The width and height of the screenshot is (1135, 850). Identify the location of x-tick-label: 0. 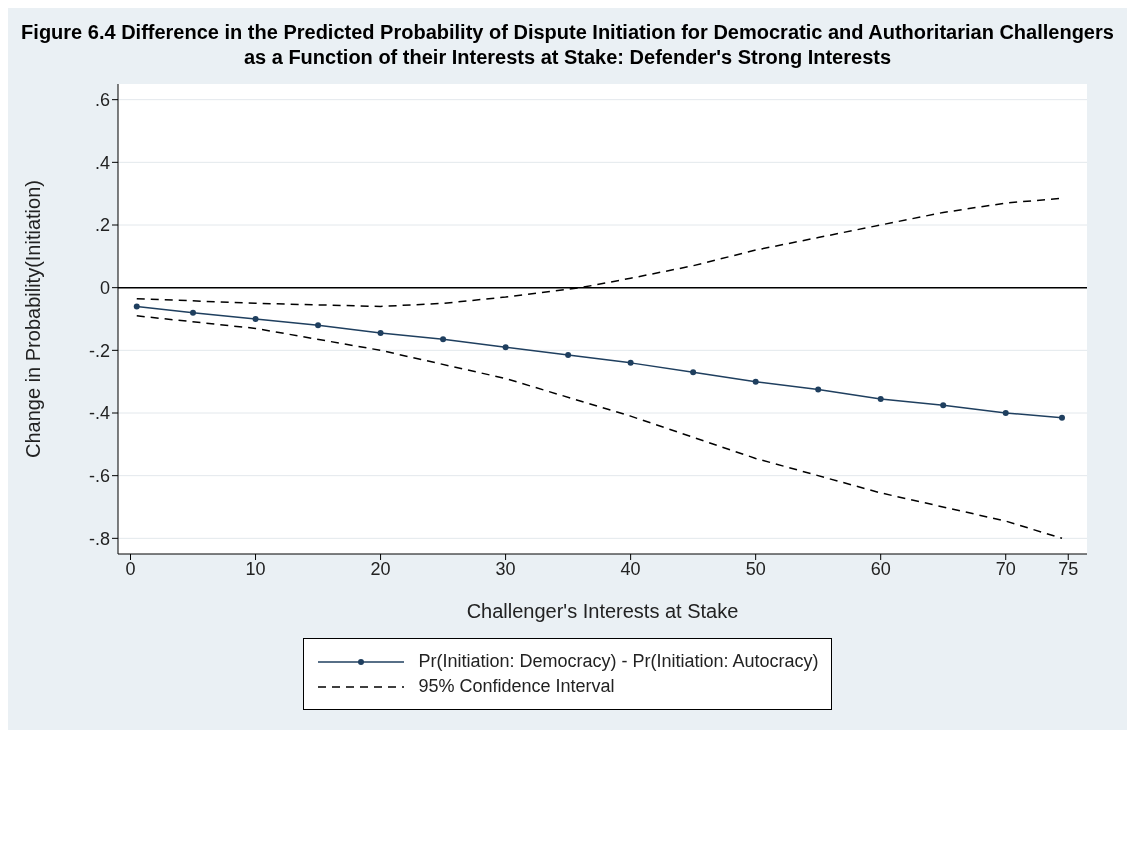
(130, 568).